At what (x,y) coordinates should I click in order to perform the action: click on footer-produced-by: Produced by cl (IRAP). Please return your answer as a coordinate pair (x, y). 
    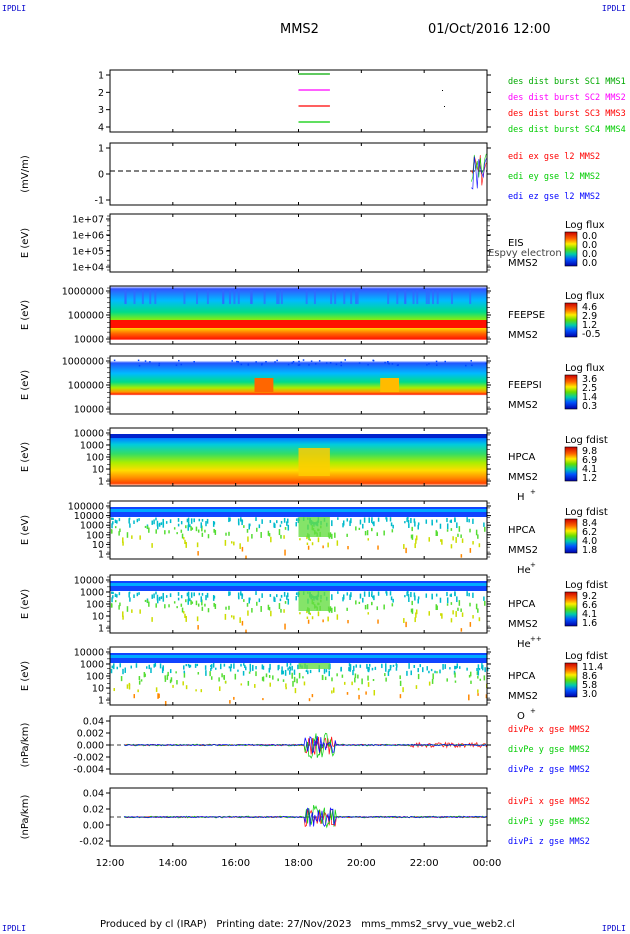
    Looking at the image, I should click on (153, 924).